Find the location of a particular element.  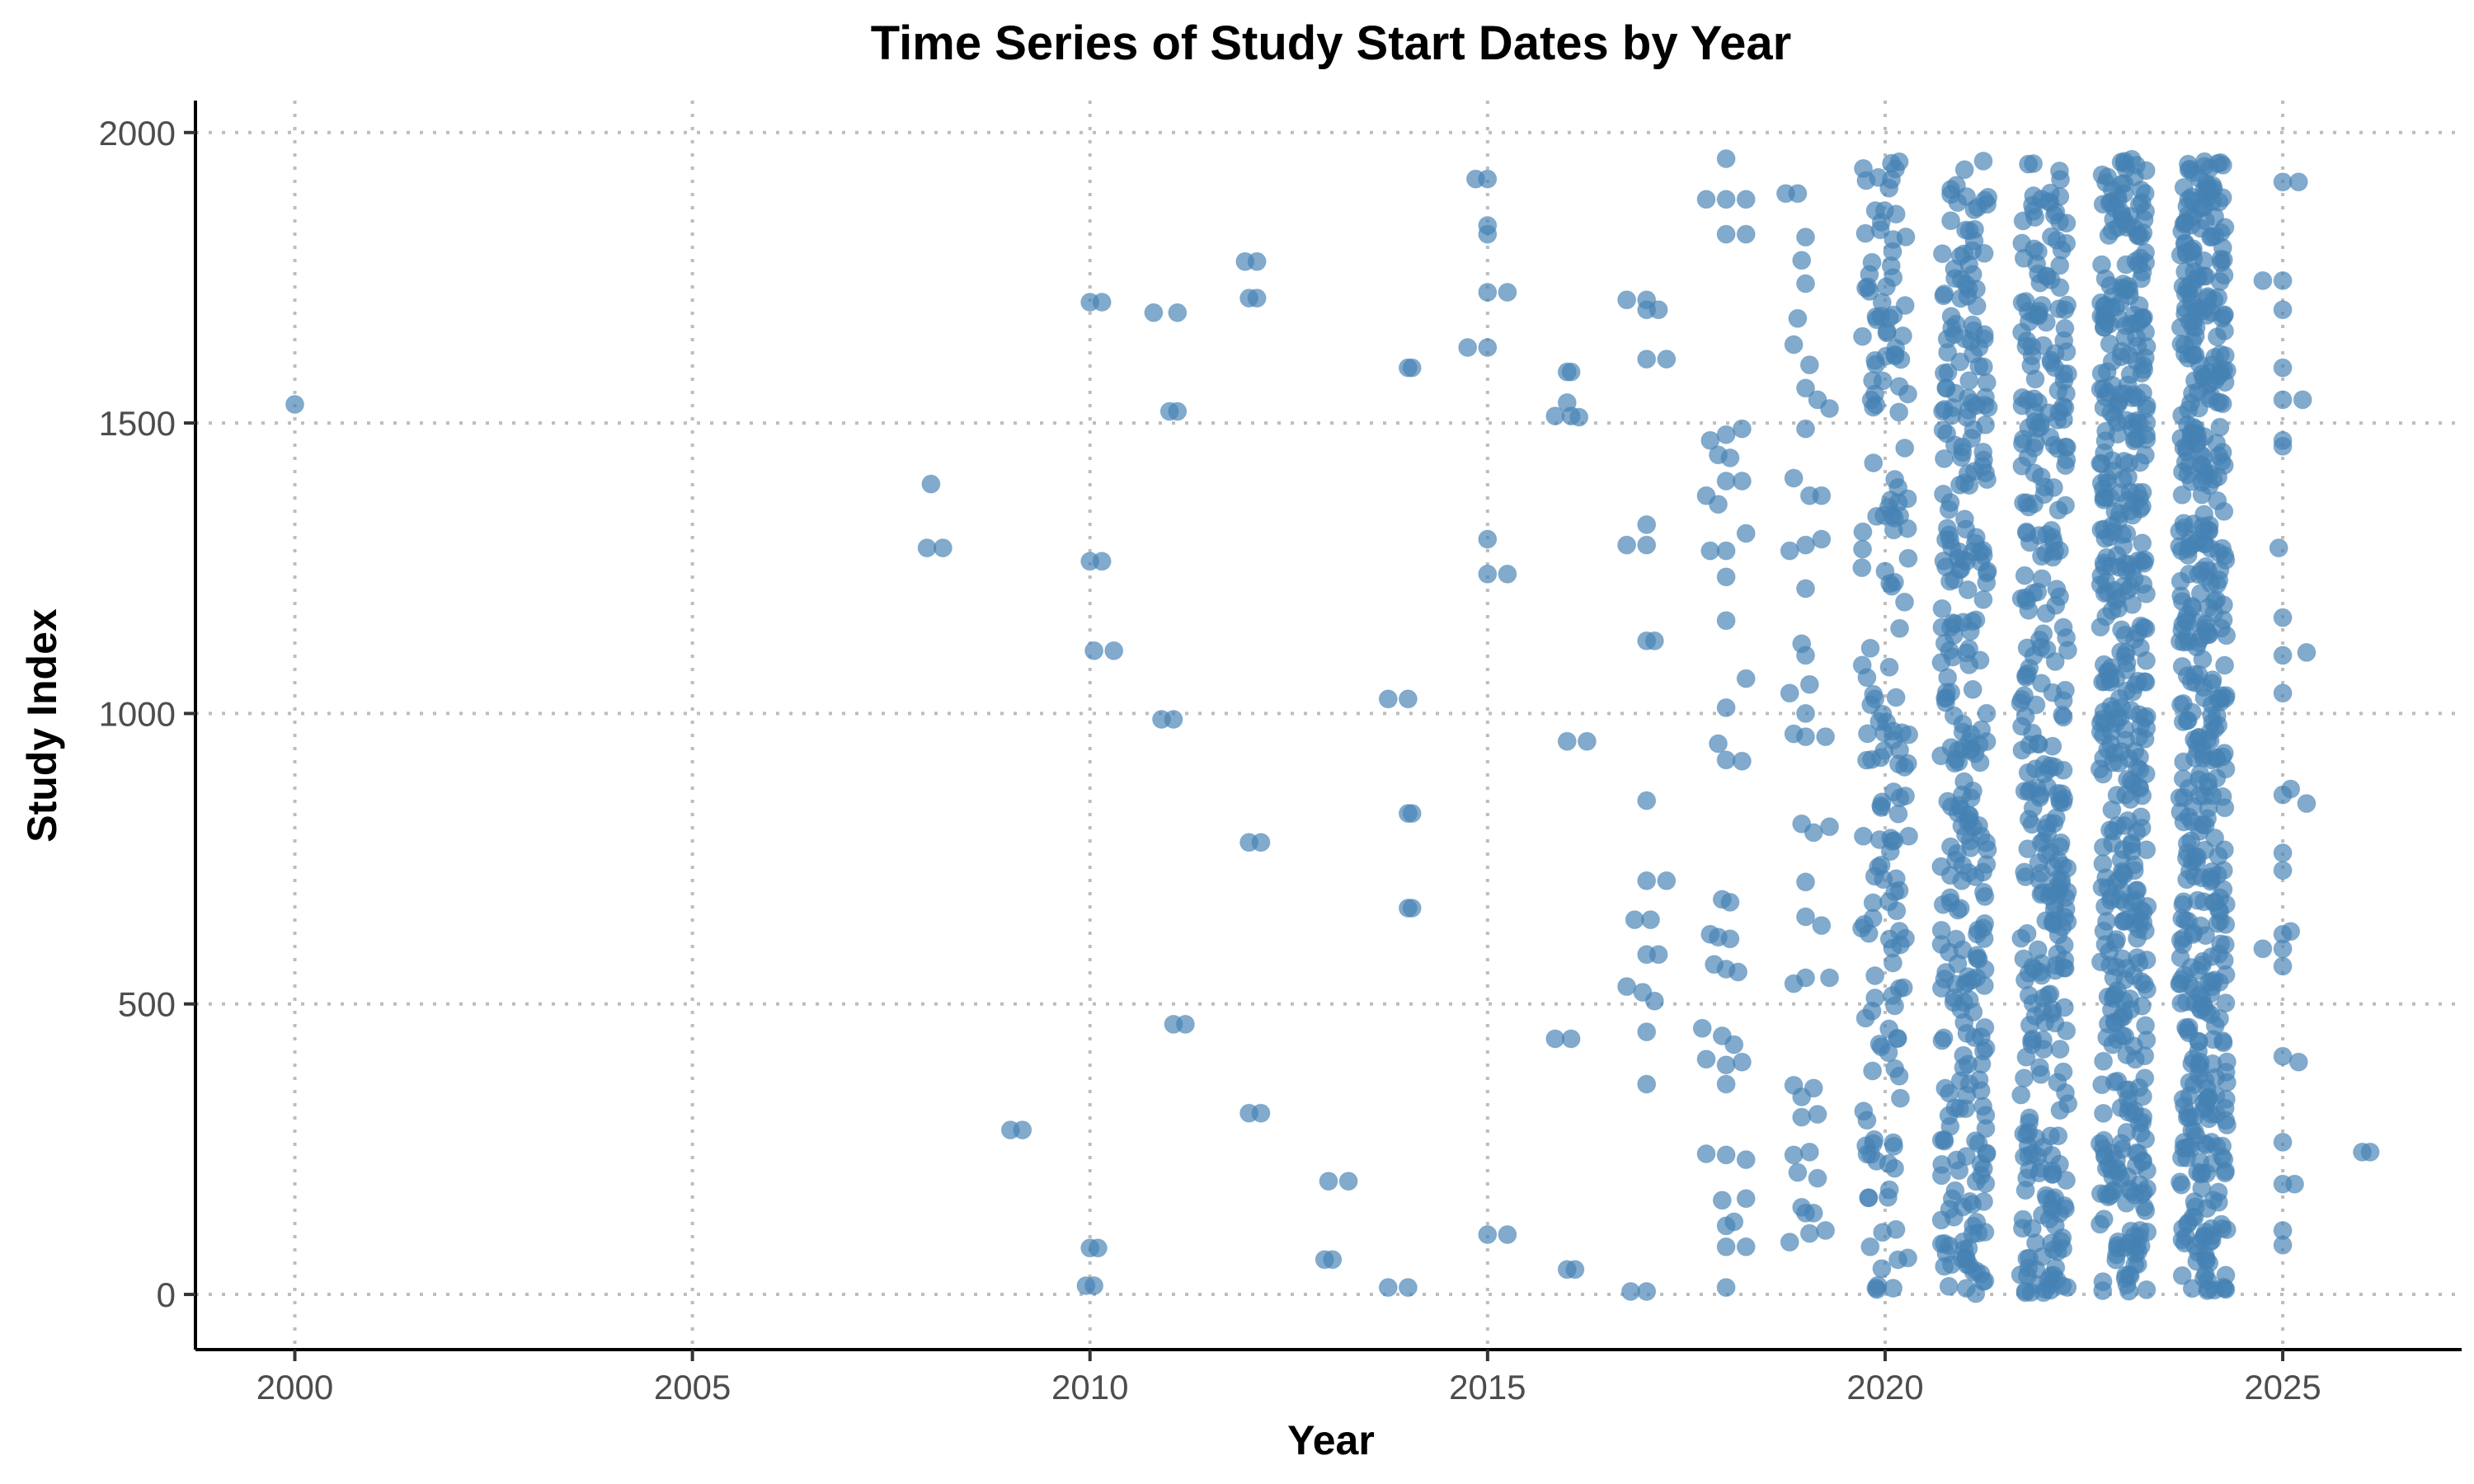

y-tick-label: 1500 is located at coordinates (137, 423).